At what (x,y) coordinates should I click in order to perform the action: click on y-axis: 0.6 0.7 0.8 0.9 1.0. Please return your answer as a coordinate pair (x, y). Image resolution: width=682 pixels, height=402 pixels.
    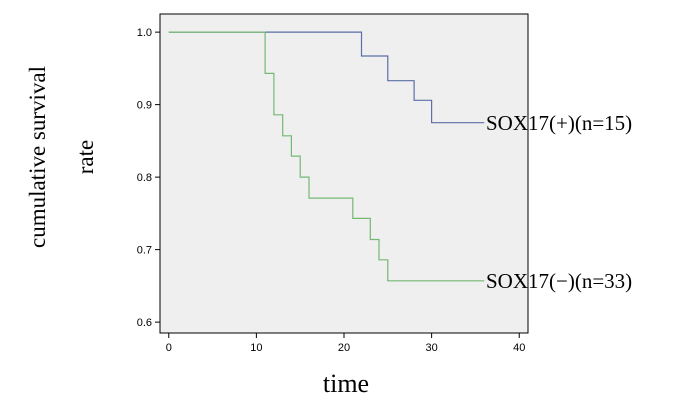
    Looking at the image, I should click on (148, 178).